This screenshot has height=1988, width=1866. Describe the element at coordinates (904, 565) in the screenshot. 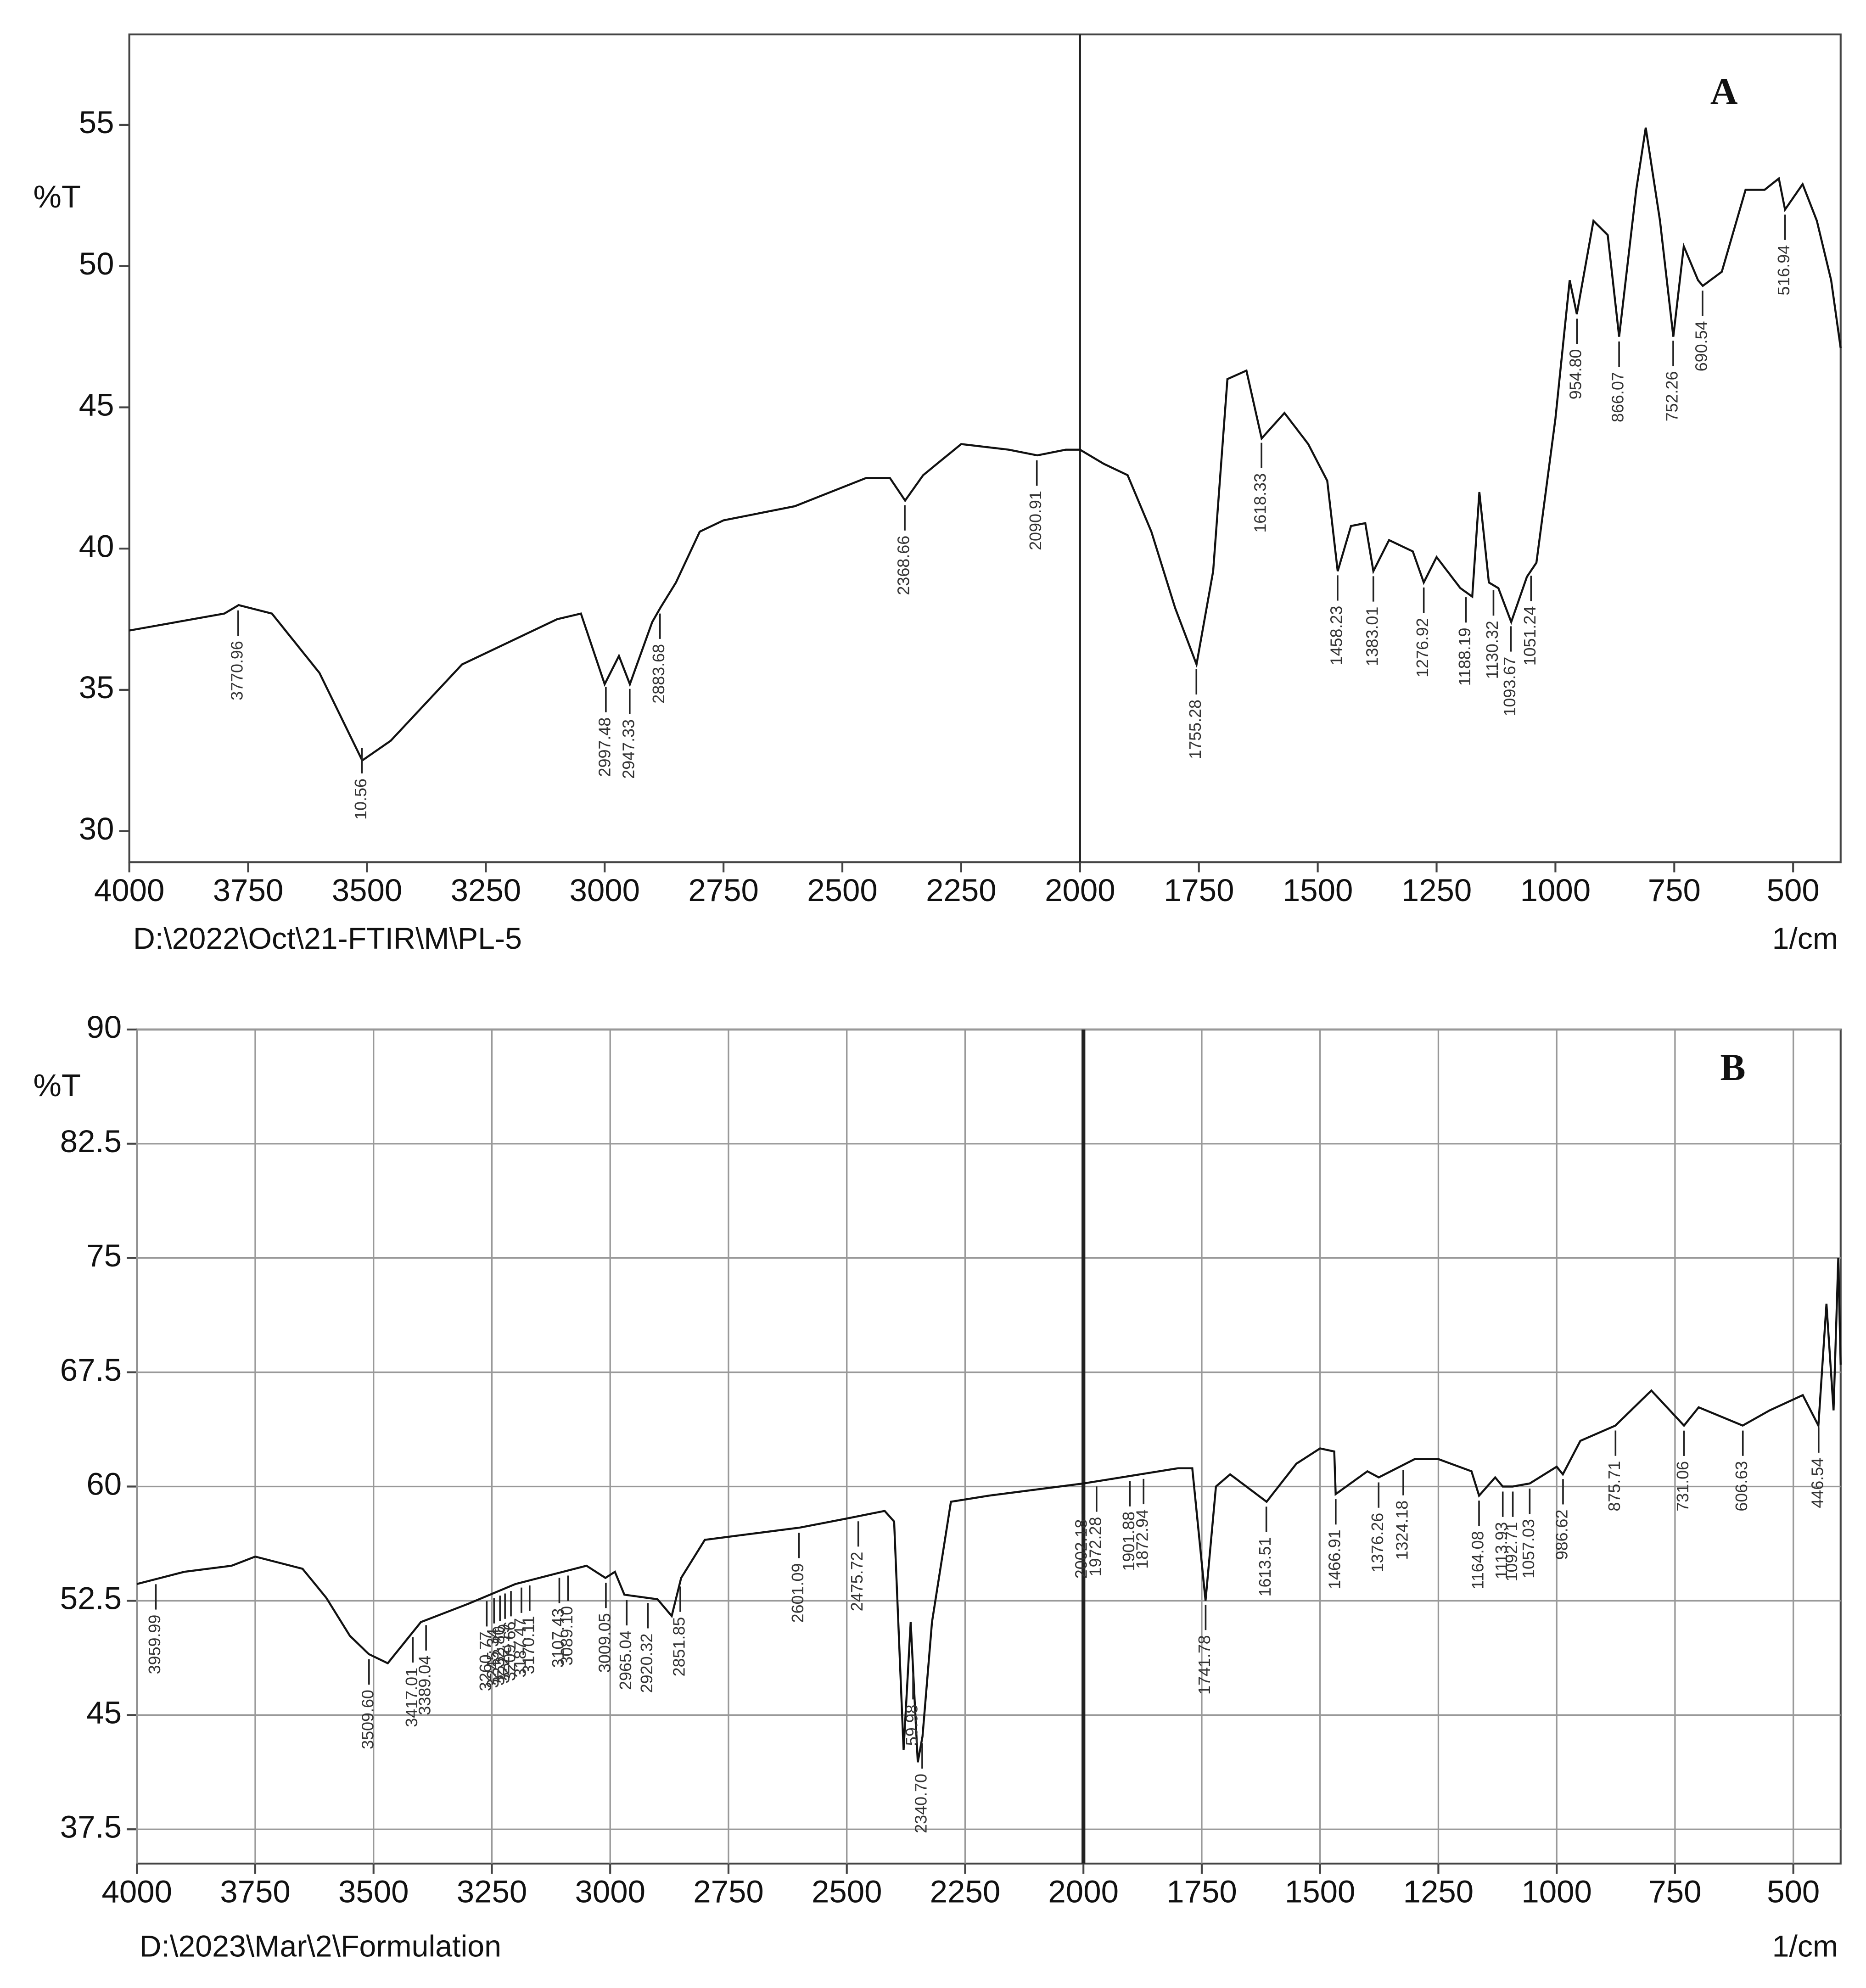

I see `peak-label: 2368.66` at that location.